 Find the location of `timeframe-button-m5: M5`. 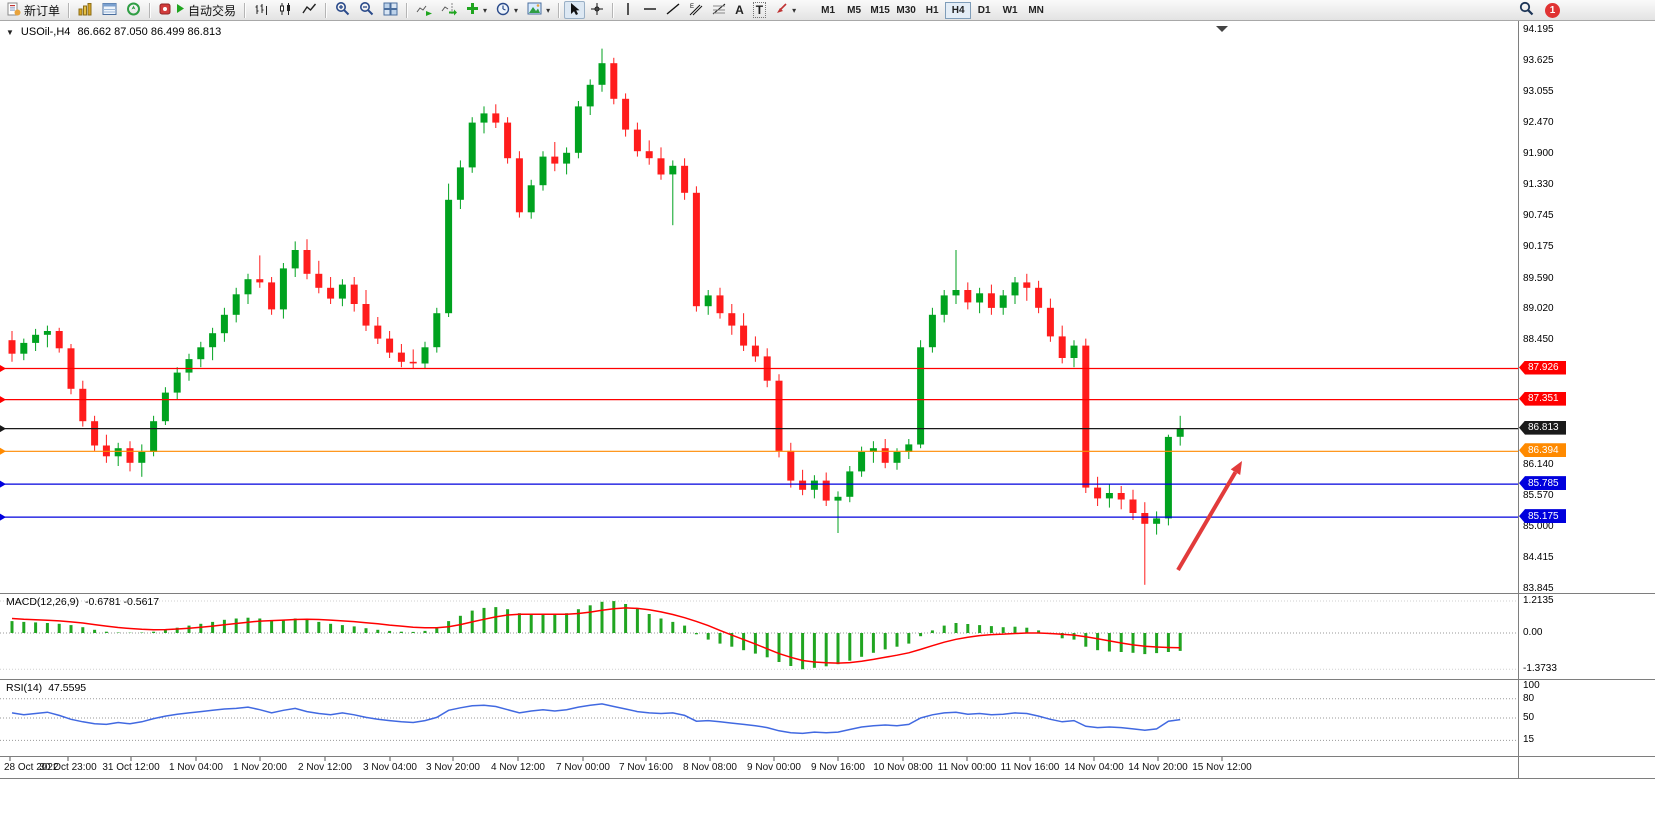

timeframe-button-m5: M5 is located at coordinates (854, 10).